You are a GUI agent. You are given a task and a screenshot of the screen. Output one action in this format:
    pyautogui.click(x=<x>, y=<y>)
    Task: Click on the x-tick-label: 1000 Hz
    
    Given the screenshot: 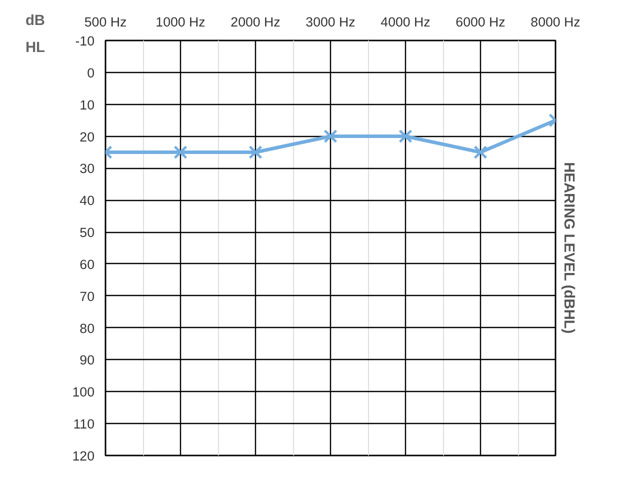 What is the action you would take?
    pyautogui.click(x=181, y=22)
    